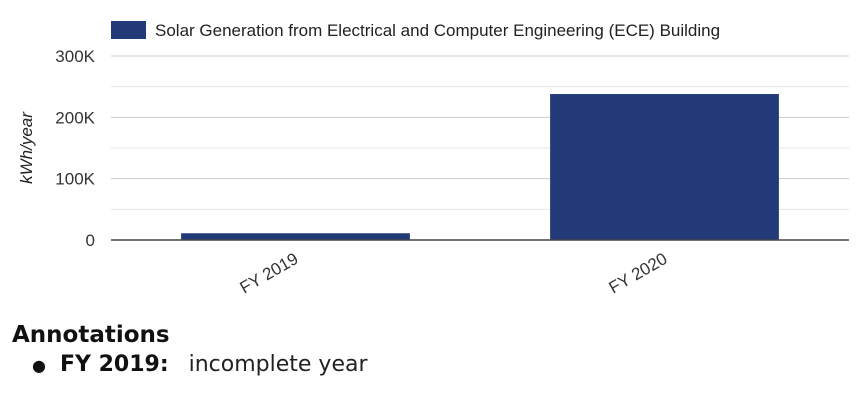 This screenshot has height=400, width=863. I want to click on y-tick-label: 200K, so click(75, 117).